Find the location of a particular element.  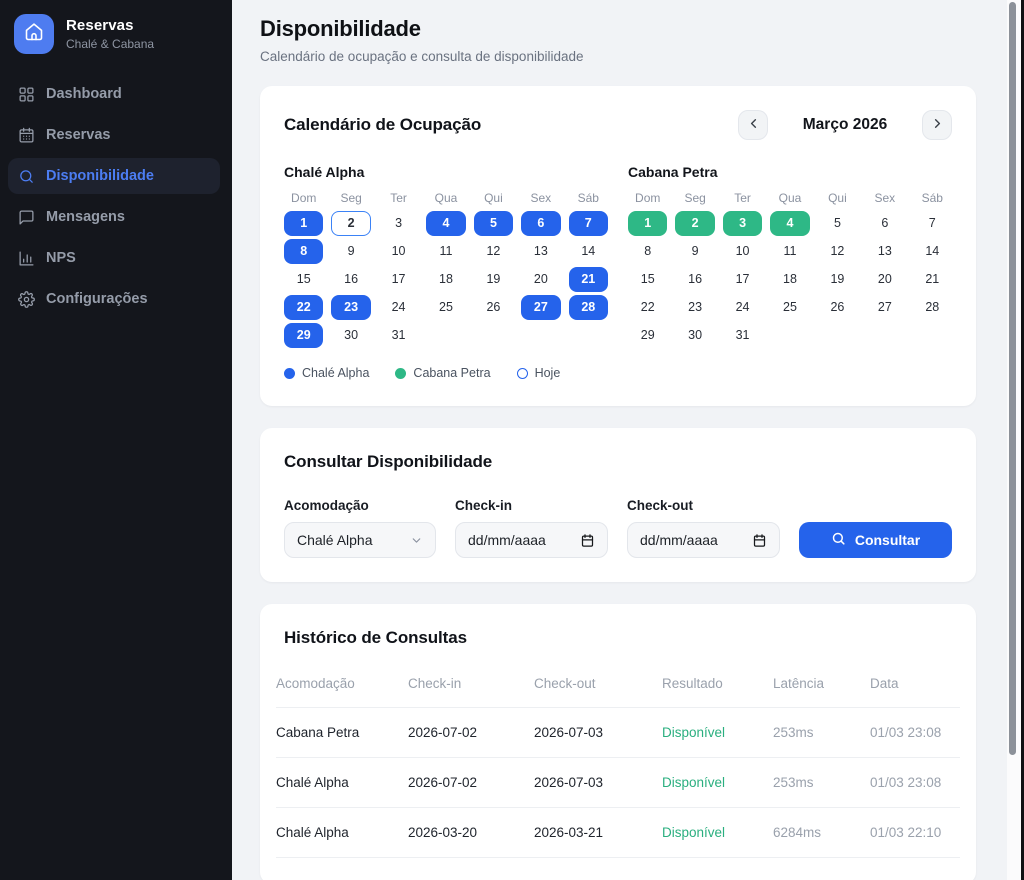

sidebar-item-mensagens: Mensagens is located at coordinates (114, 217).